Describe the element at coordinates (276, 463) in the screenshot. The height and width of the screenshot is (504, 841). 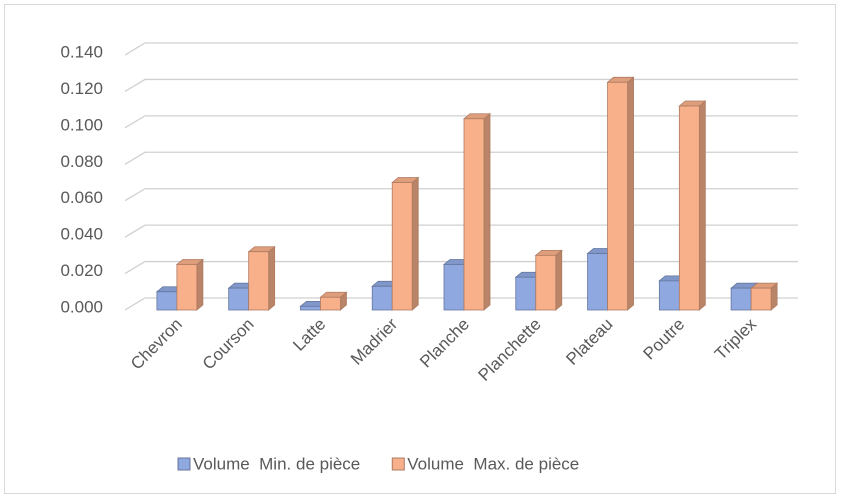
I see `legend-label: Volume Min. de pièce` at that location.